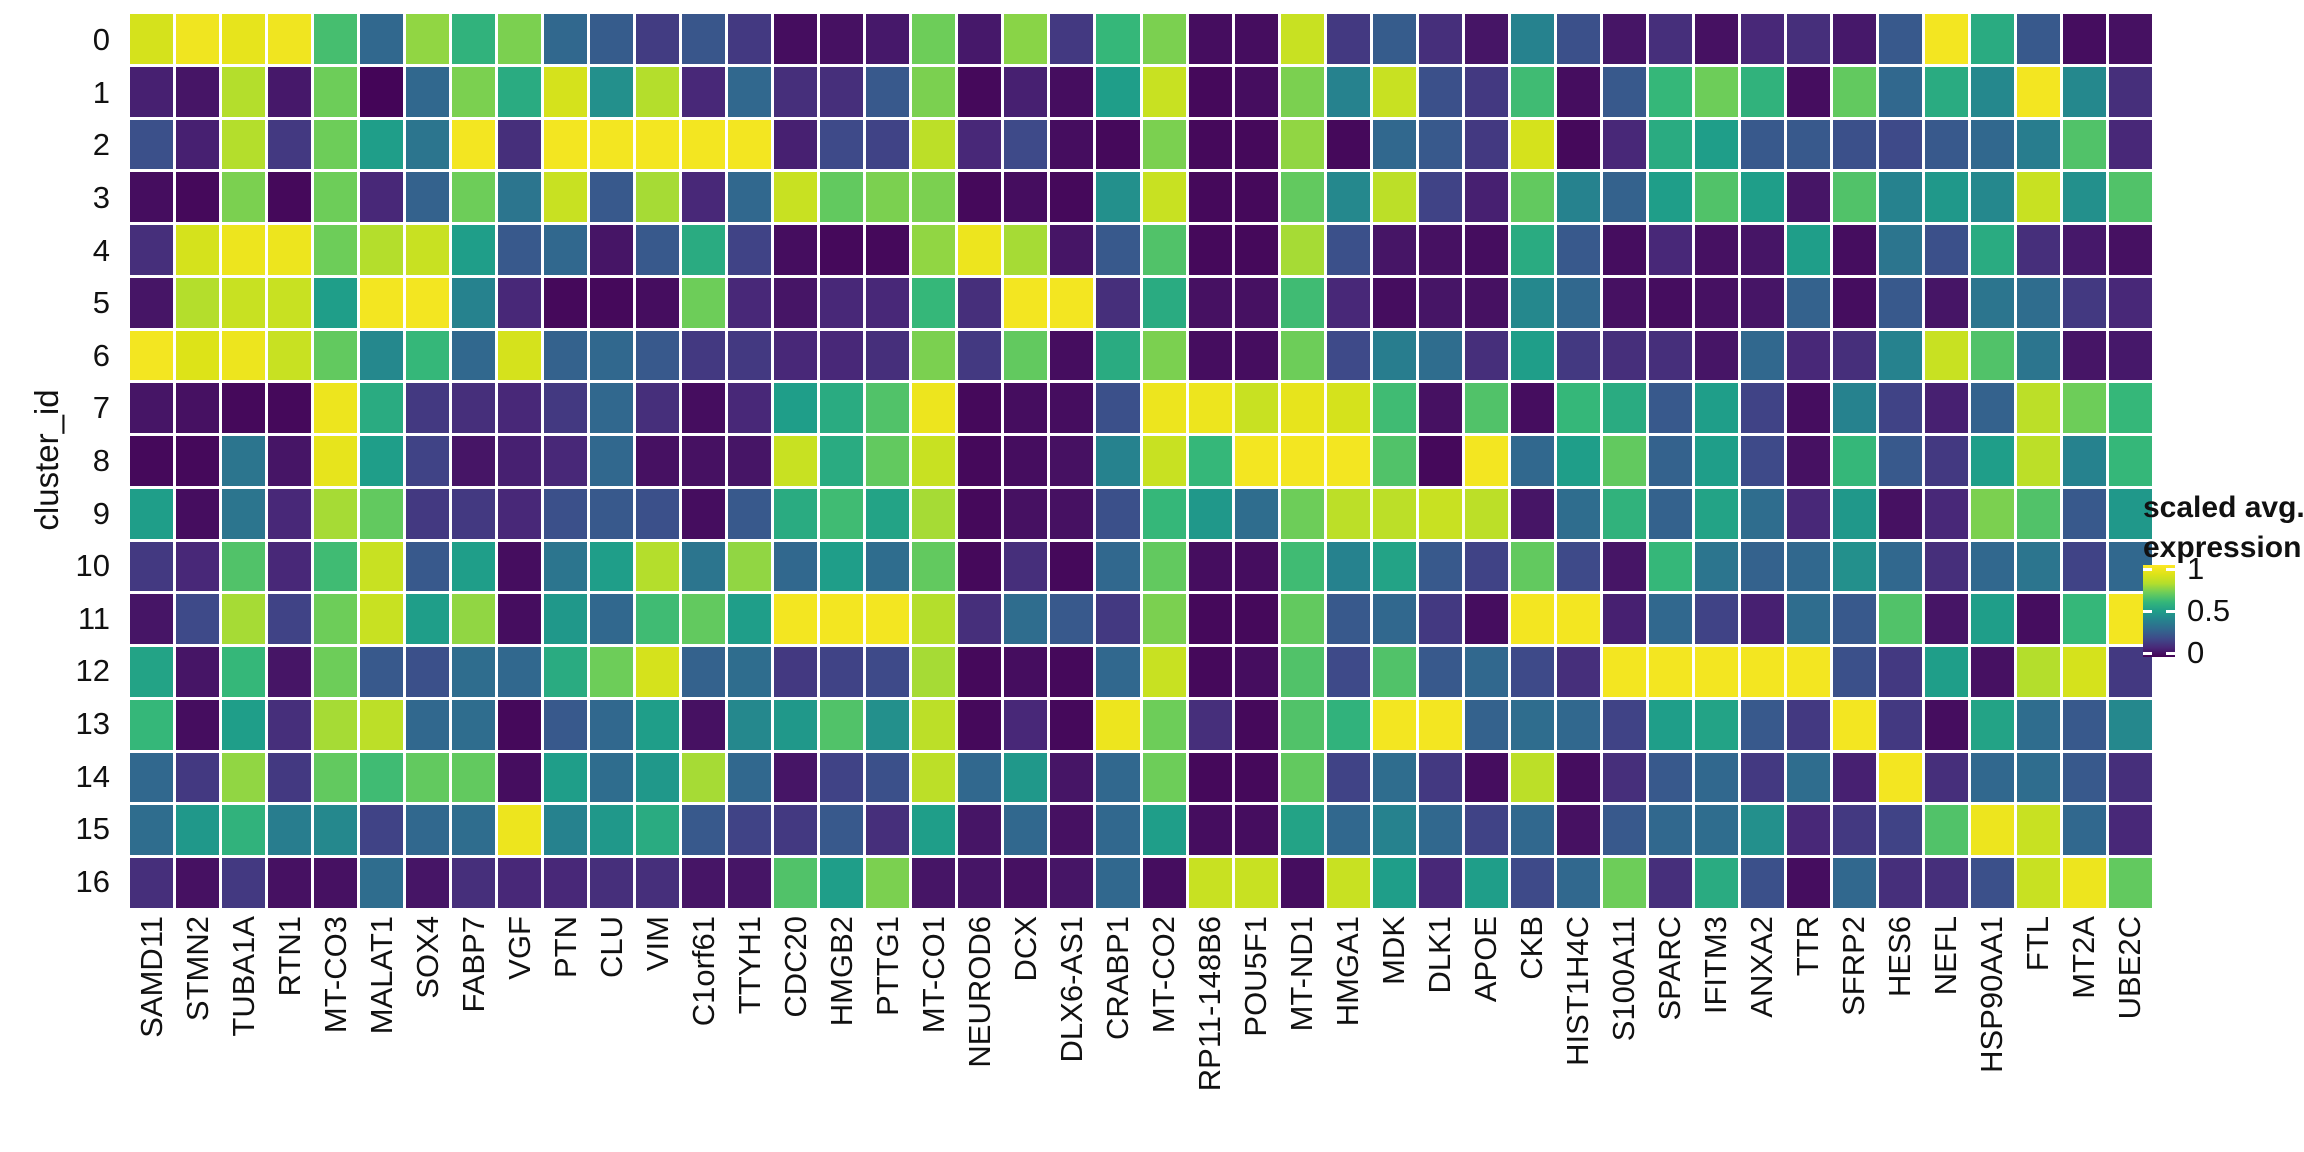 The height and width of the screenshot is (1152, 2304). I want to click on gene-column-label: SOX4, so click(427, 957).